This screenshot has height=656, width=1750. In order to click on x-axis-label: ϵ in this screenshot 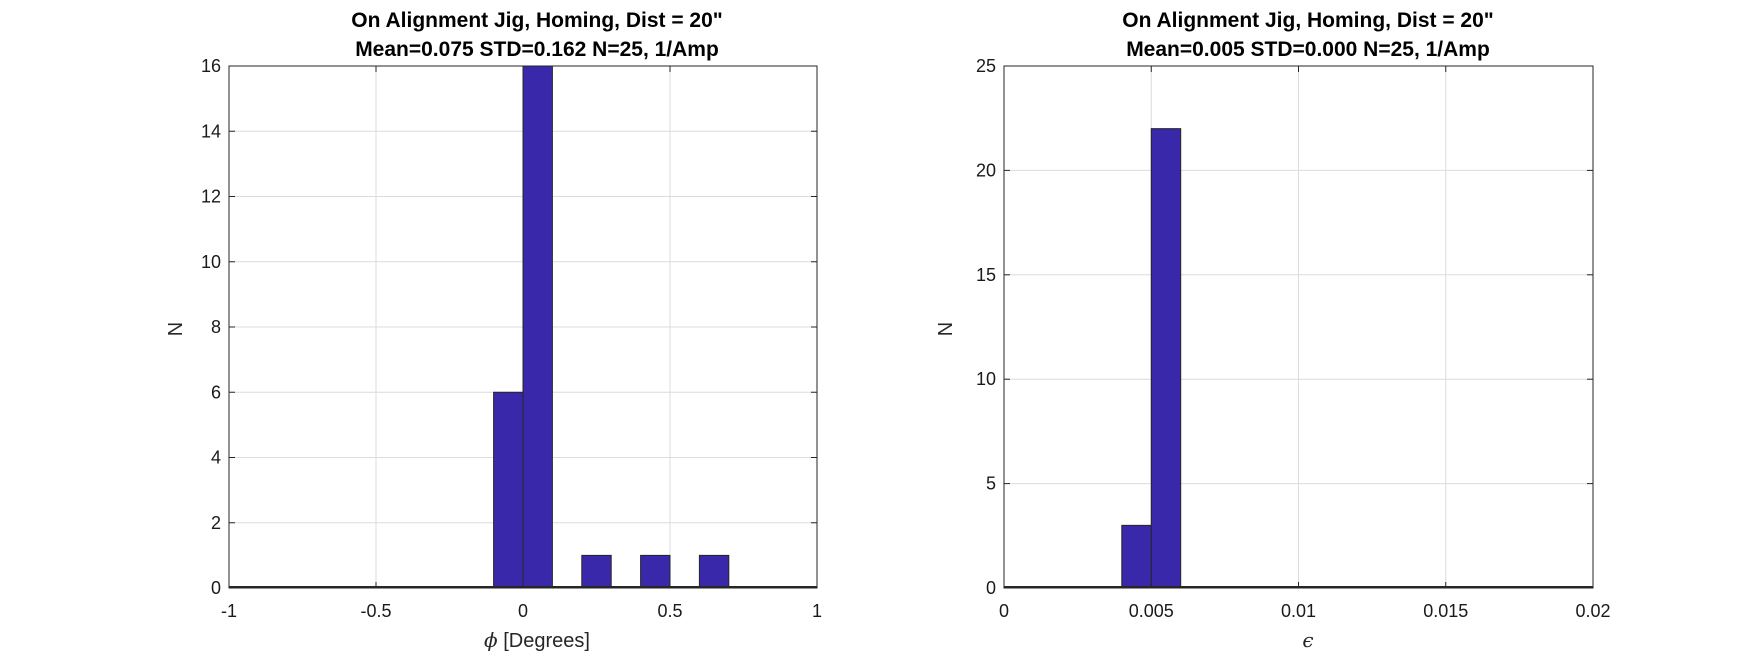, I will do `click(1307, 640)`.